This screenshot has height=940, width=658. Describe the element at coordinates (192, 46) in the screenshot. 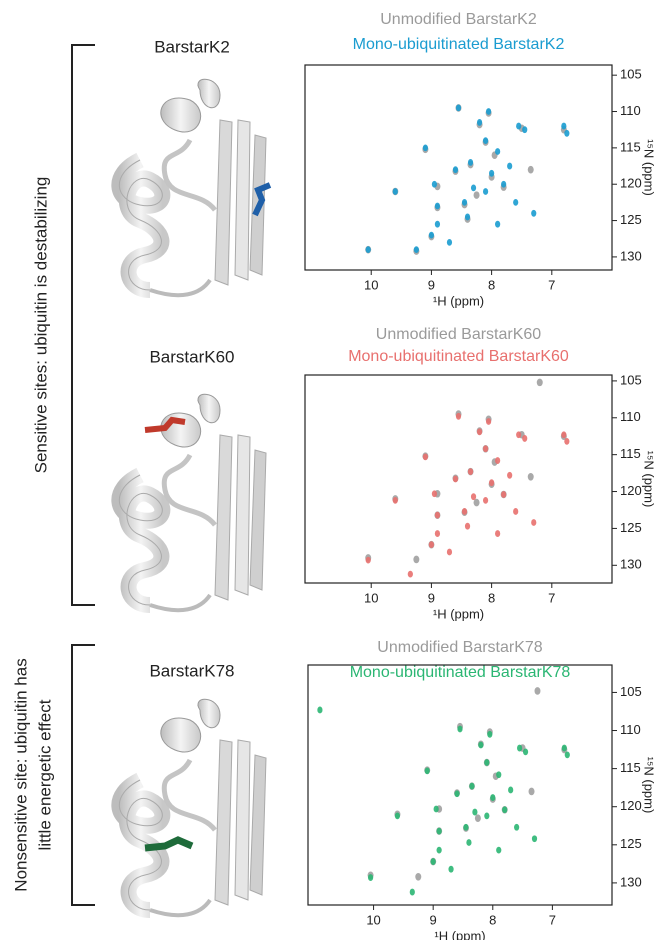

I see `protein-label: BarstarK2` at that location.